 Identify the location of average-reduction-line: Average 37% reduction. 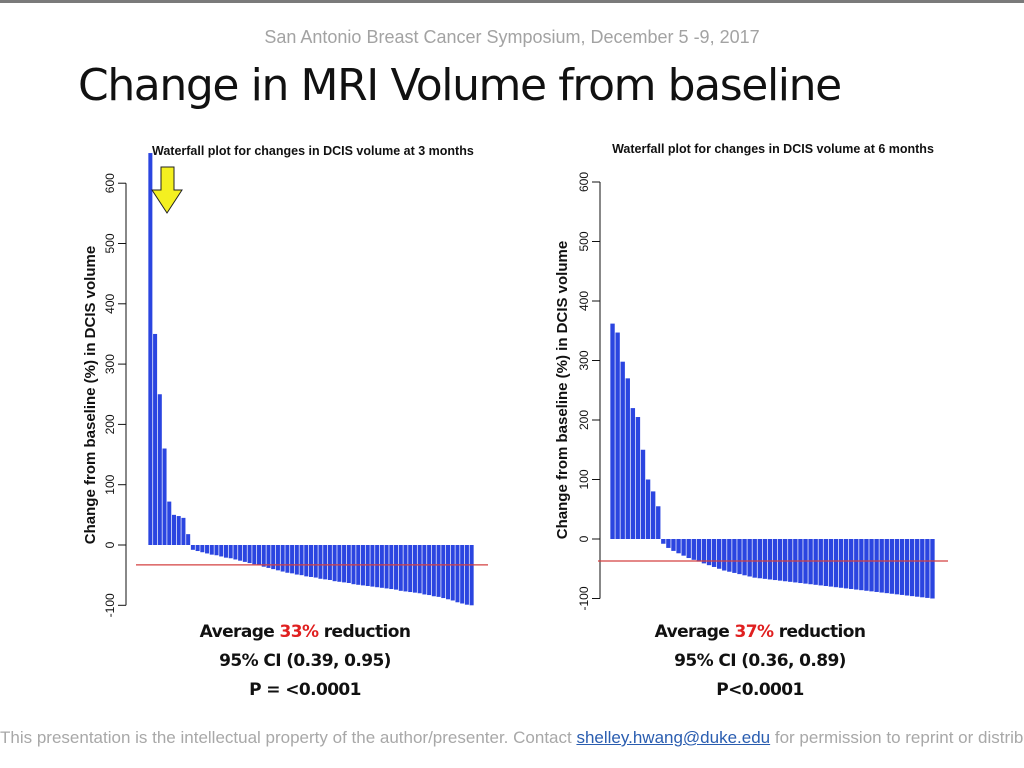
(760, 632).